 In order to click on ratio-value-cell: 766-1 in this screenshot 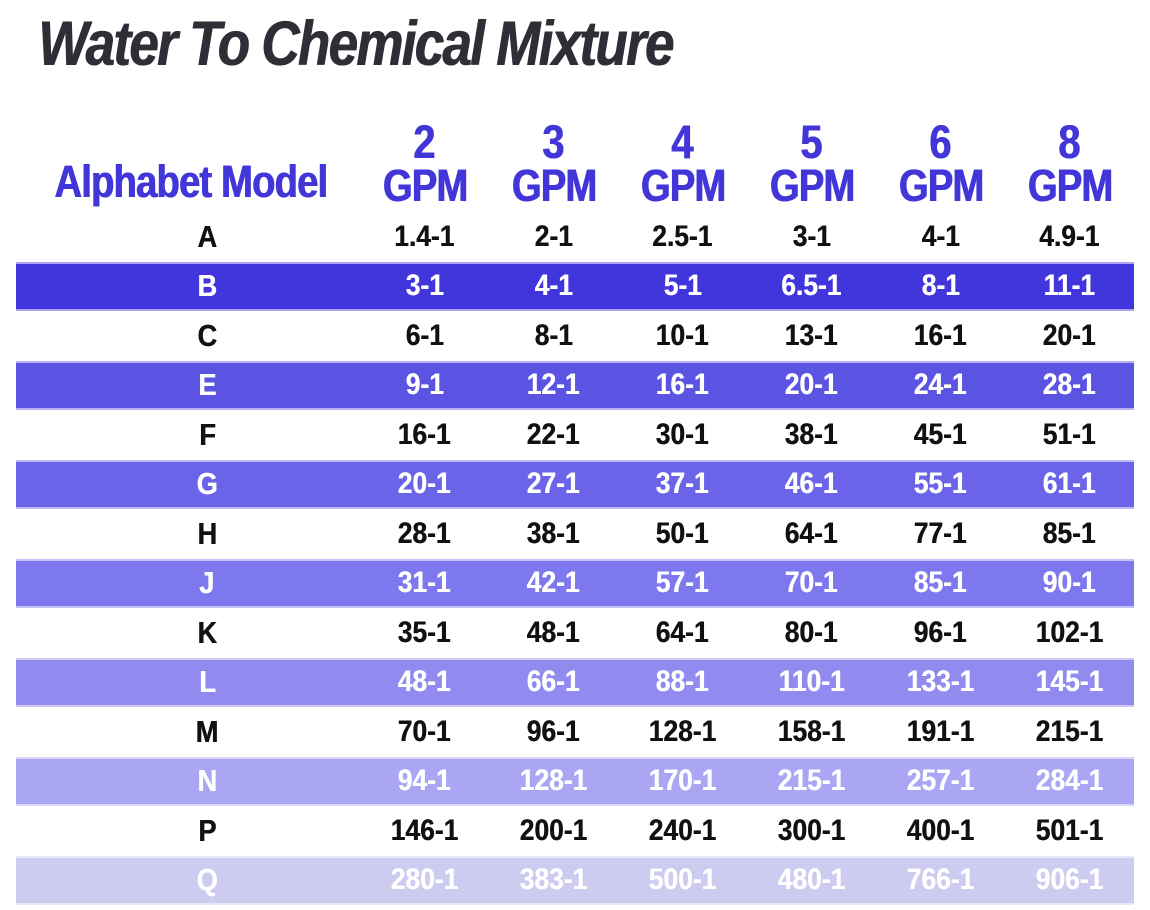, I will do `click(940, 880)`.